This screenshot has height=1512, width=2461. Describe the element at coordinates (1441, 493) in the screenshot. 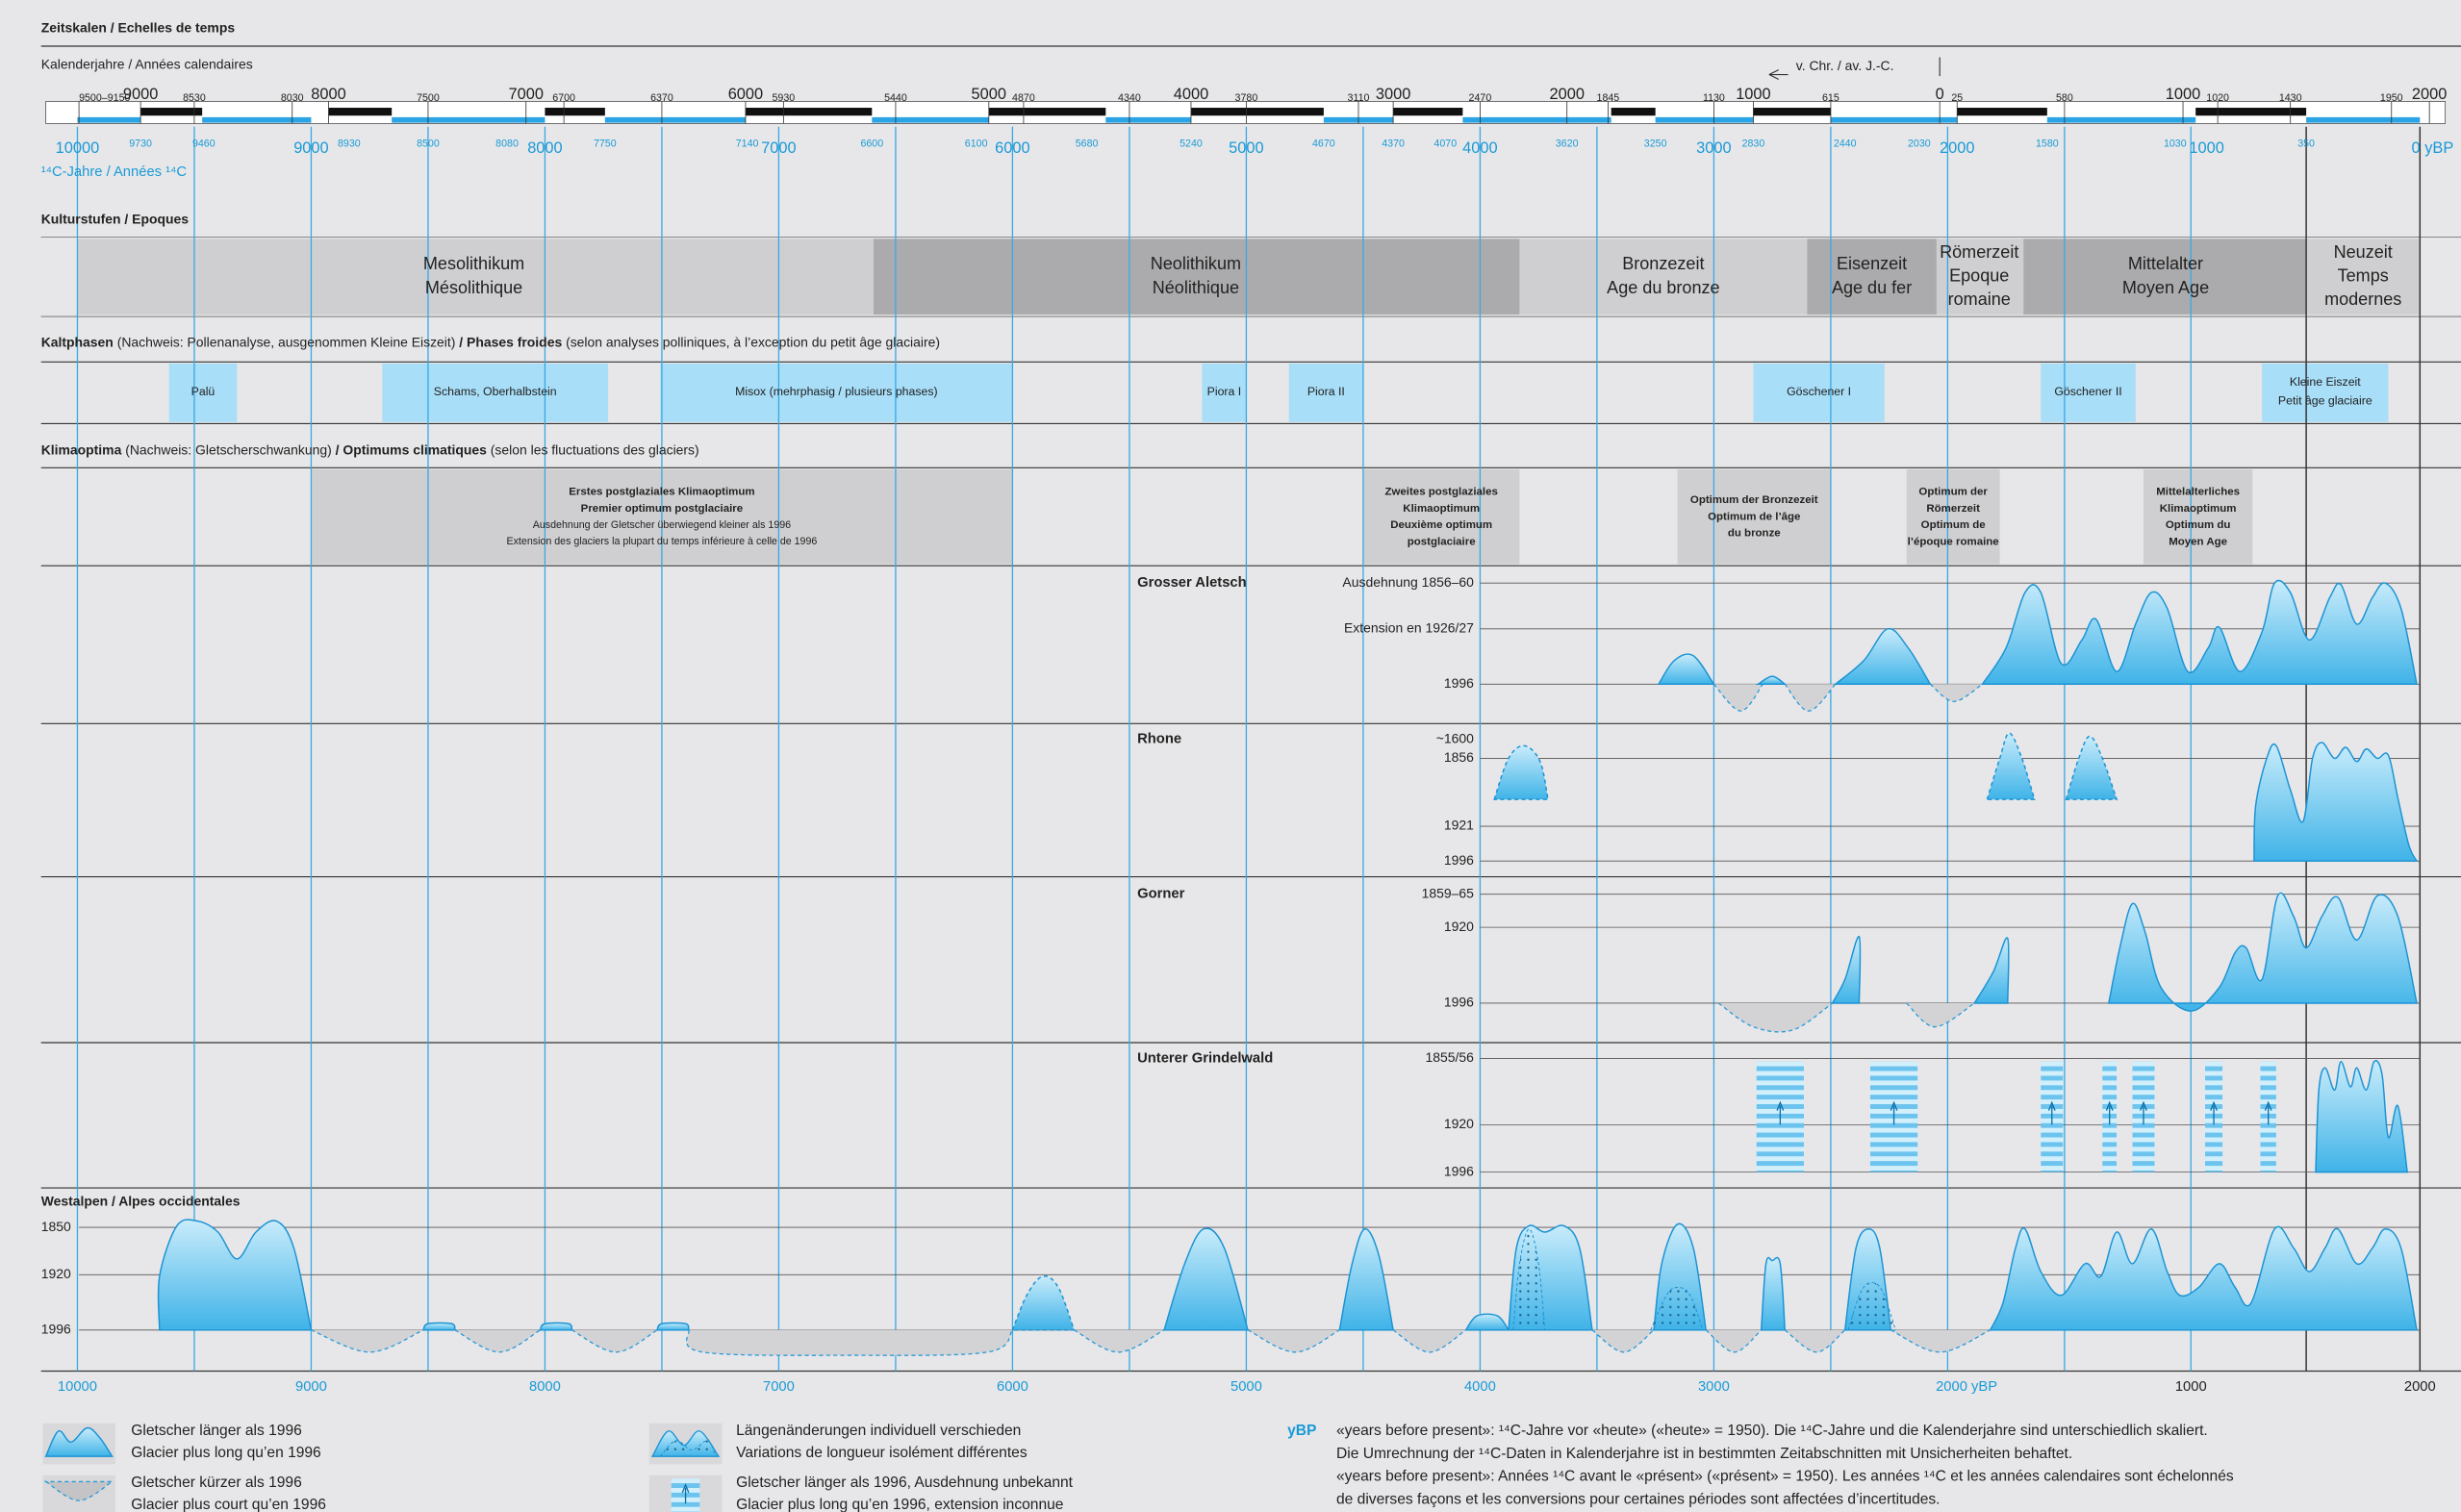

I see `optimum-label: Zweites postglaziales` at that location.